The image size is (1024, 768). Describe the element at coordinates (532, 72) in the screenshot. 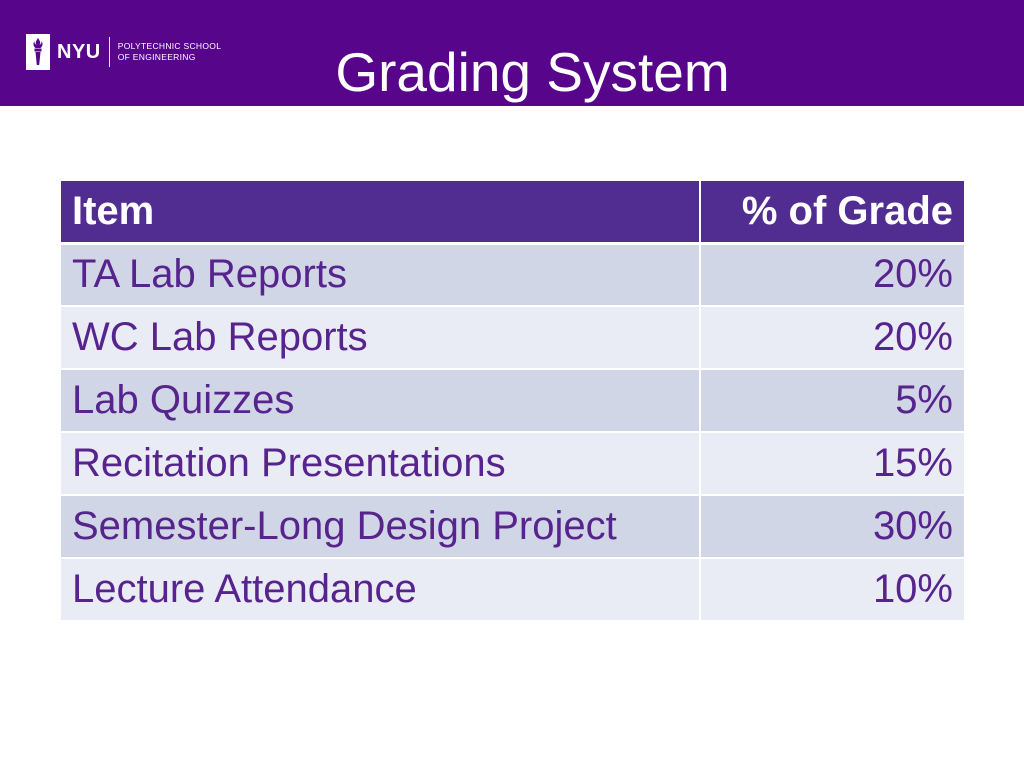

I see `slide-title: Grading System` at that location.